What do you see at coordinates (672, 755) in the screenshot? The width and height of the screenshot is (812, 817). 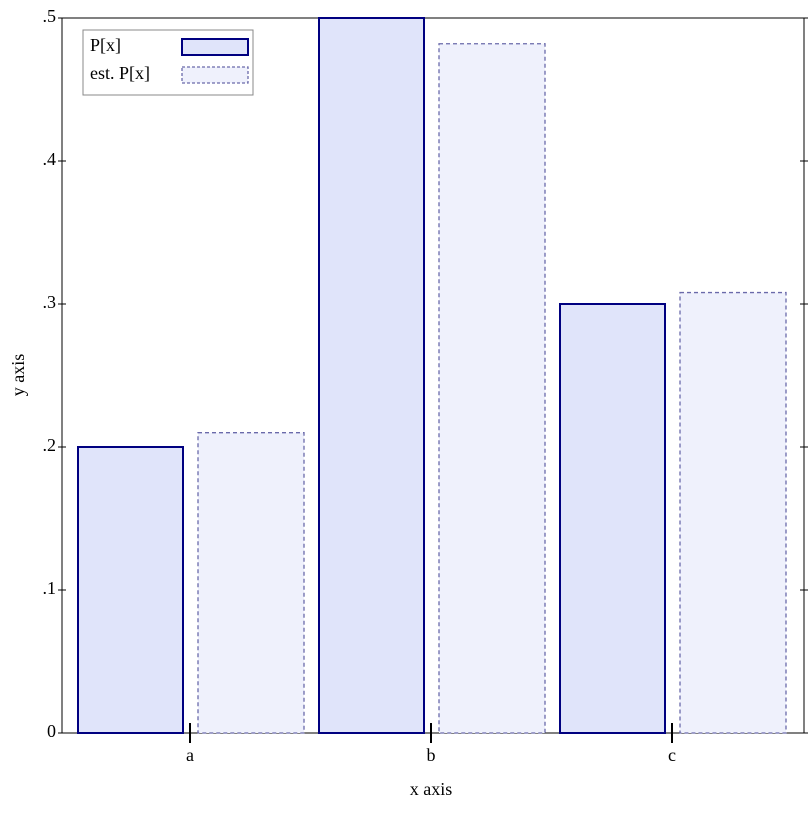 I see `x-tick-label: c` at bounding box center [672, 755].